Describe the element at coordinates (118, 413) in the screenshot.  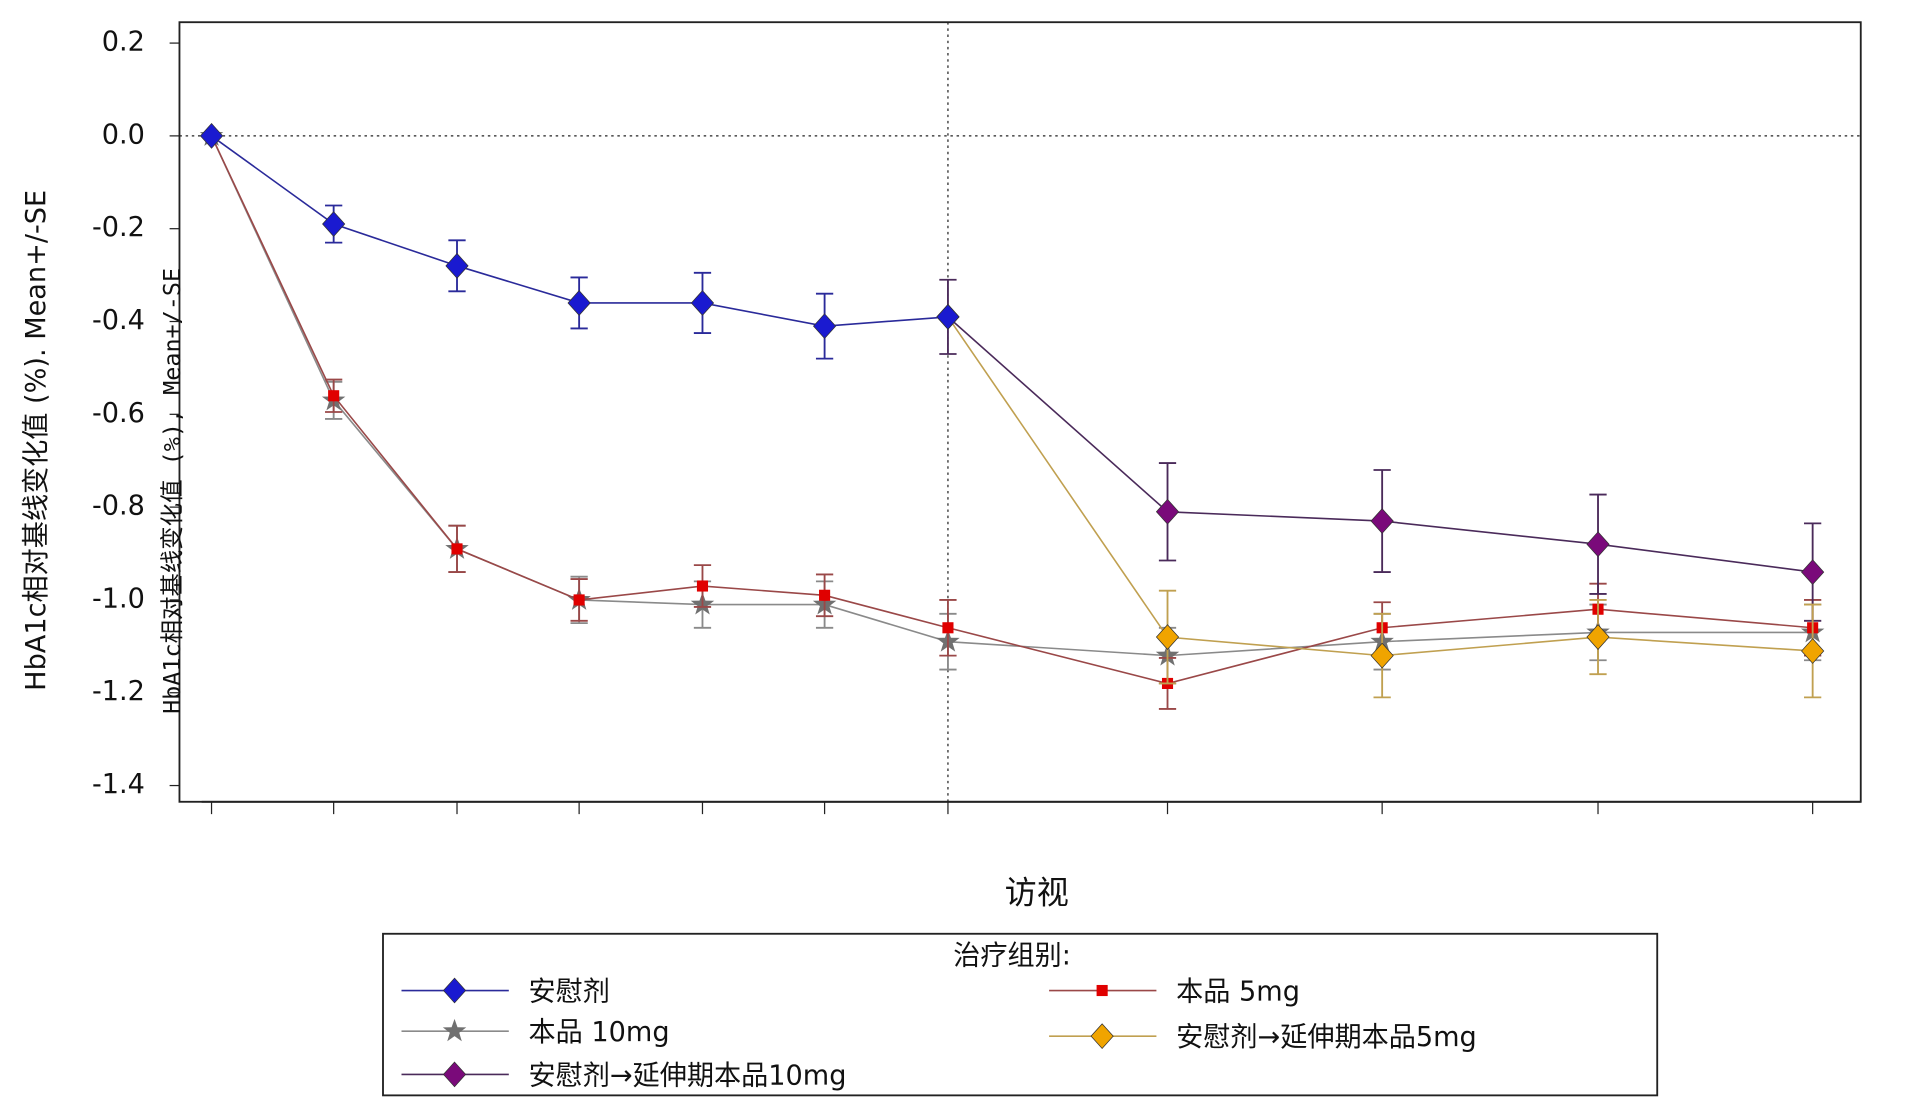
I see `y-tick-label: -0.6` at that location.